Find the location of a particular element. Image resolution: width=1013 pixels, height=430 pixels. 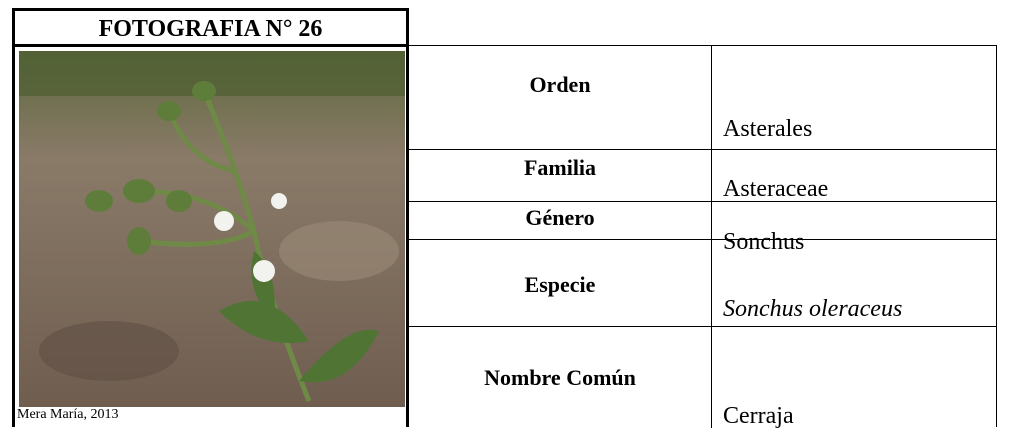

table-row: Género Sonchus is located at coordinates (702, 228).